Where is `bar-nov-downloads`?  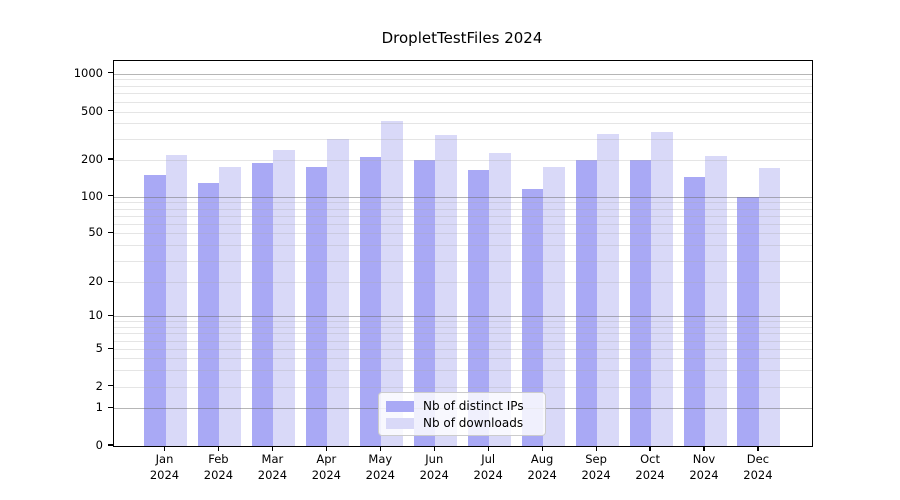 bar-nov-downloads is located at coordinates (716, 301).